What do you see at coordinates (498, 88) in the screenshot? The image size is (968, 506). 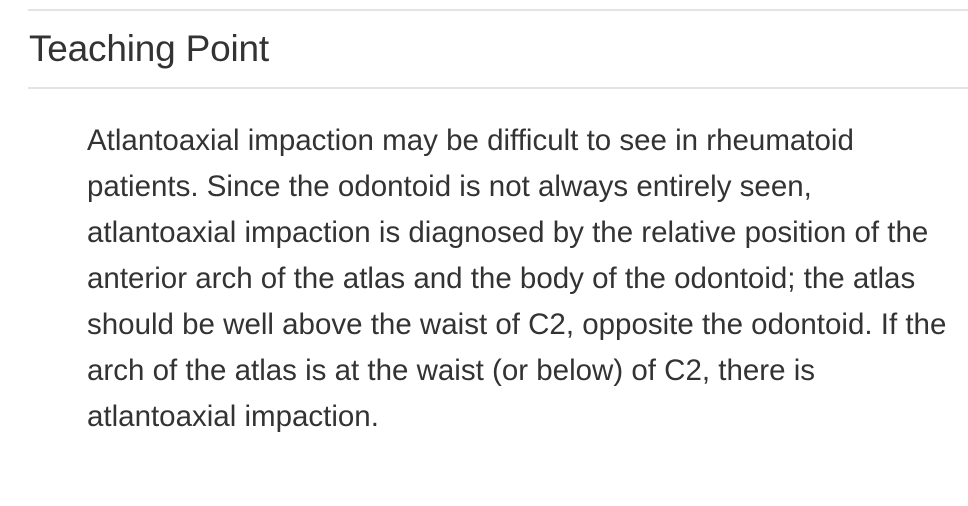 I see `title-divider` at bounding box center [498, 88].